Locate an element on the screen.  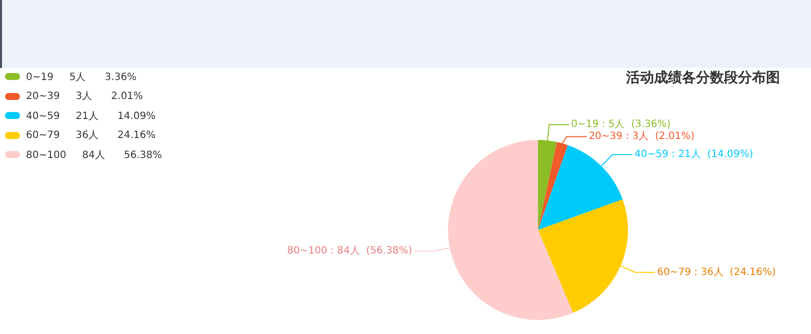
legend-label: 60~79 36人 24.16% is located at coordinates (91, 135).